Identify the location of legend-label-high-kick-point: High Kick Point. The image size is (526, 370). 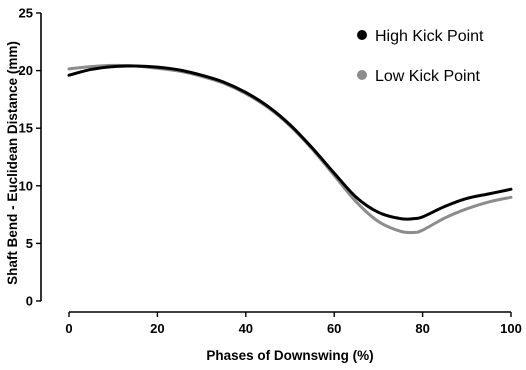
(429, 36).